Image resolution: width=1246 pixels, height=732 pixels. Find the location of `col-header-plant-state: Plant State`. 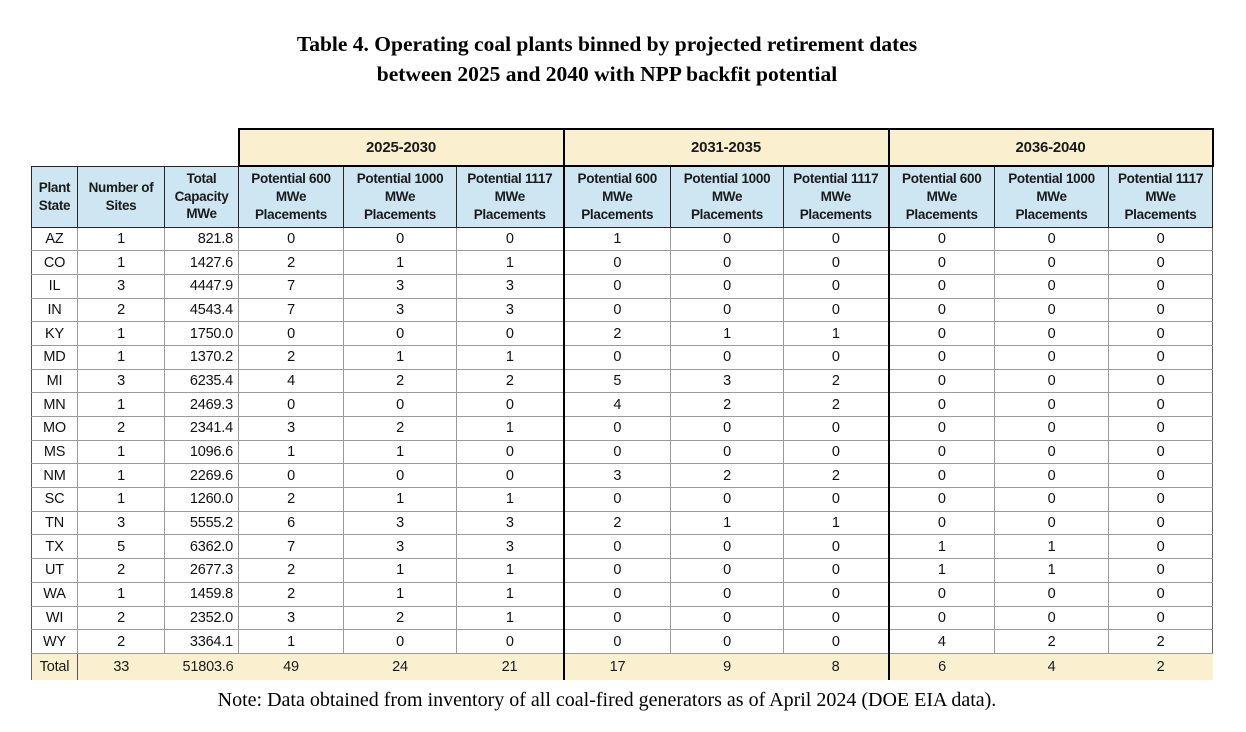

col-header-plant-state: Plant State is located at coordinates (54, 196).